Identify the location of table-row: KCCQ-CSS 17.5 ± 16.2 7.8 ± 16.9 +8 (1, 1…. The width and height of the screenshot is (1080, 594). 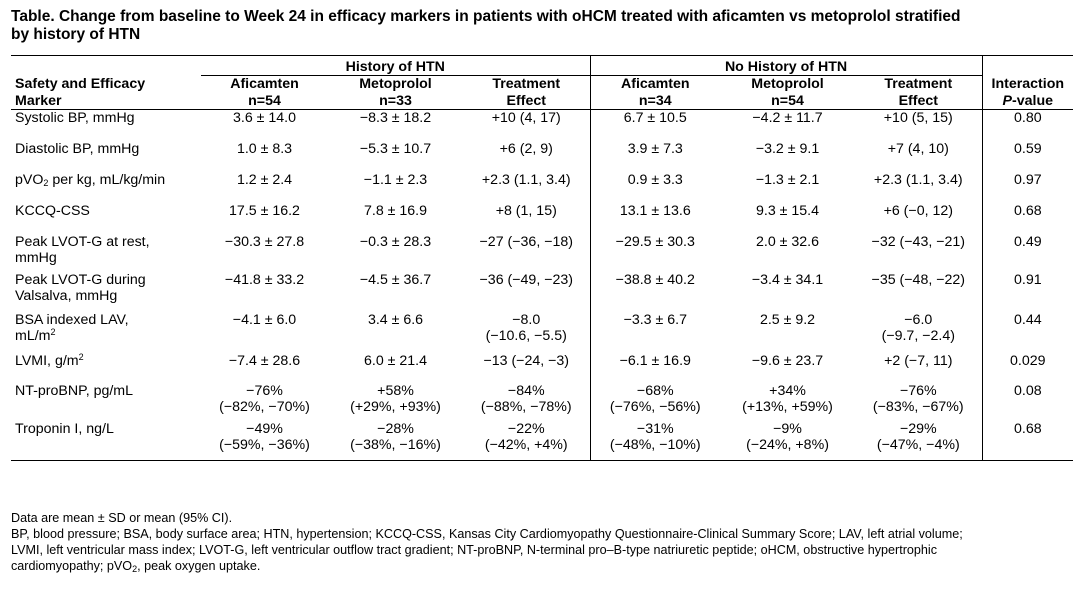
(542, 218).